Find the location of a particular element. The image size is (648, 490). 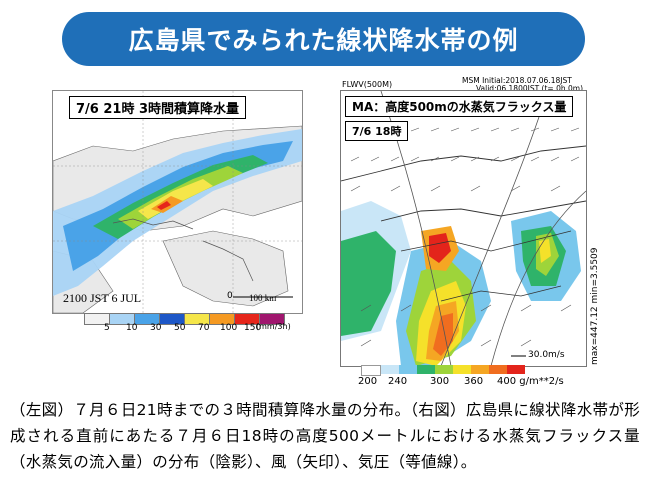

vector-scale-label: 30.0m/s is located at coordinates (546, 355).